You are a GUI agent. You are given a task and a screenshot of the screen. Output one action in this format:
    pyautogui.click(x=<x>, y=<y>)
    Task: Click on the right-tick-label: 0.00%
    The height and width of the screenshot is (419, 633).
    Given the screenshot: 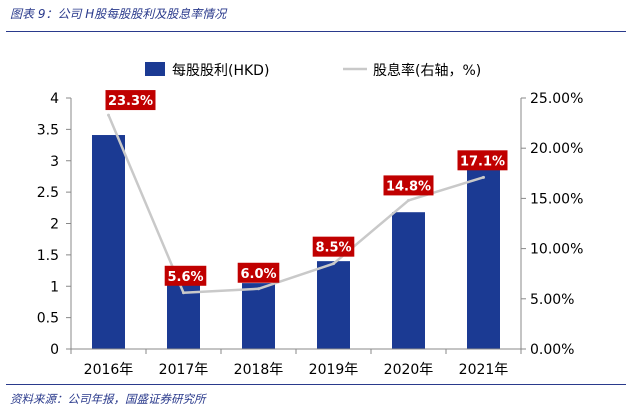 What is the action you would take?
    pyautogui.click(x=552, y=350)
    